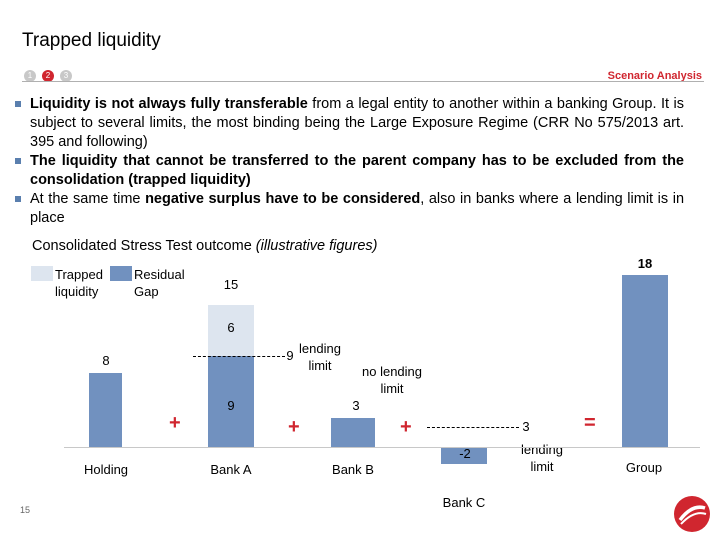 The width and height of the screenshot is (720, 540). What do you see at coordinates (645, 263) in the screenshot?
I see `bar-value-group: 18` at bounding box center [645, 263].